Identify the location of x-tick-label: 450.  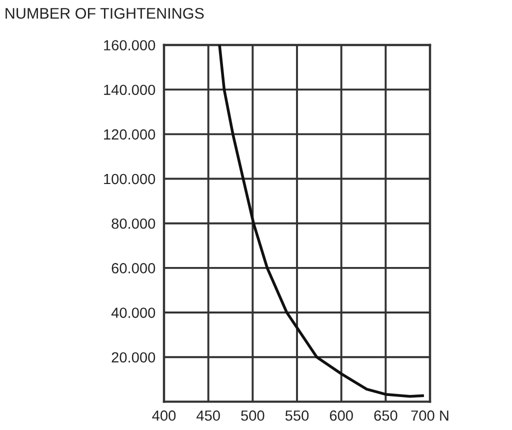
(208, 415).